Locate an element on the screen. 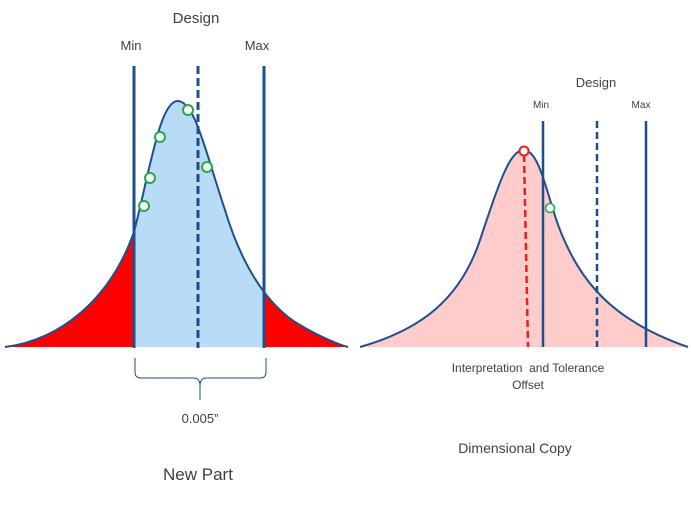  sample-points is located at coordinates (175, 158).